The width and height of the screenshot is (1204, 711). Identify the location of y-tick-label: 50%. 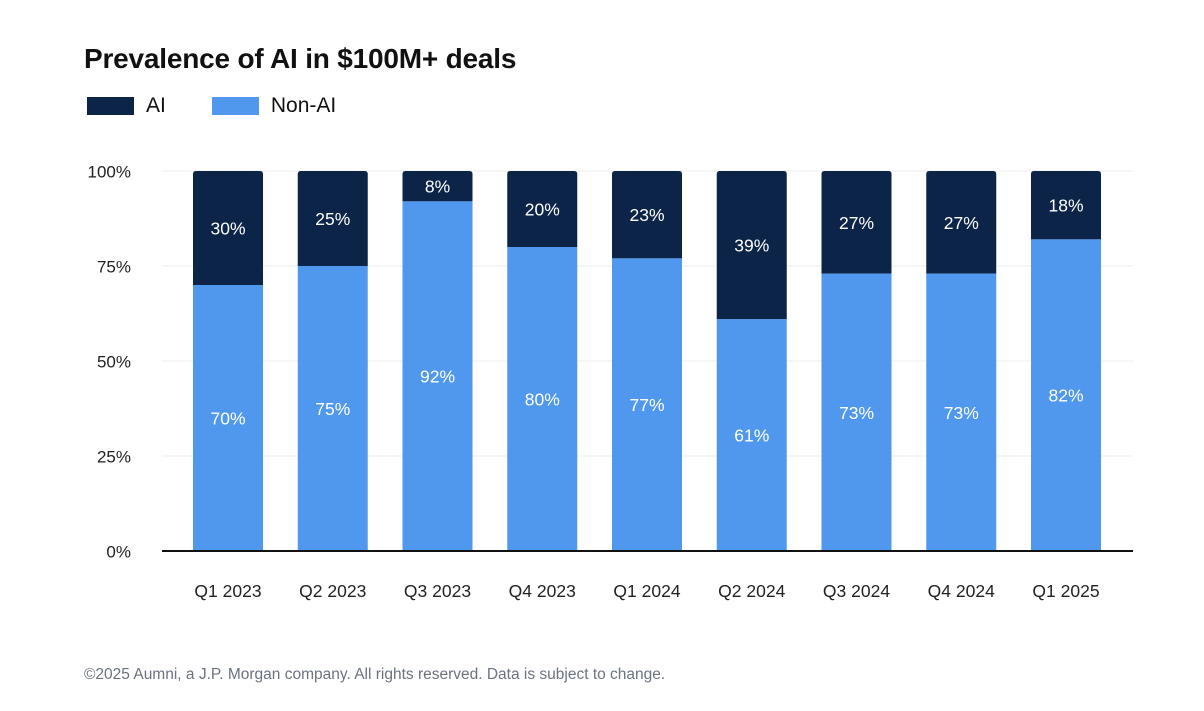
(114, 362).